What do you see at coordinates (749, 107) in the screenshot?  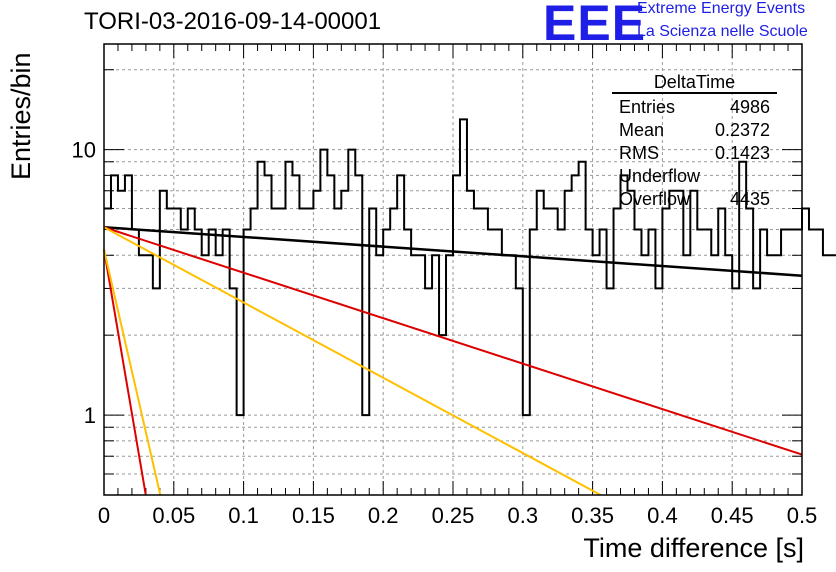 I see `stats-value: 4986` at bounding box center [749, 107].